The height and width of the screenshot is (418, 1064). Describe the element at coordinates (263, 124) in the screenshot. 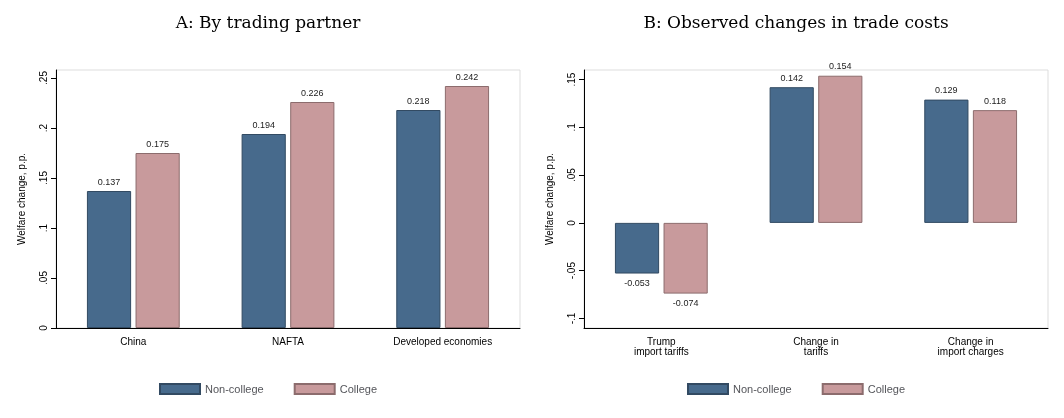

I see `data-label: 0.194` at that location.